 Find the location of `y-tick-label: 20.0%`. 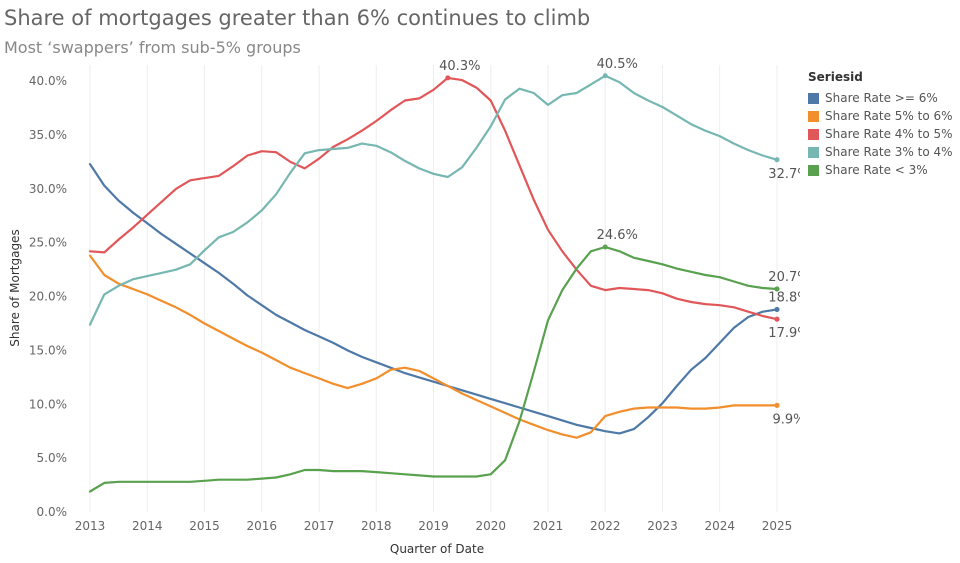

y-tick-label: 20.0% is located at coordinates (48, 297).